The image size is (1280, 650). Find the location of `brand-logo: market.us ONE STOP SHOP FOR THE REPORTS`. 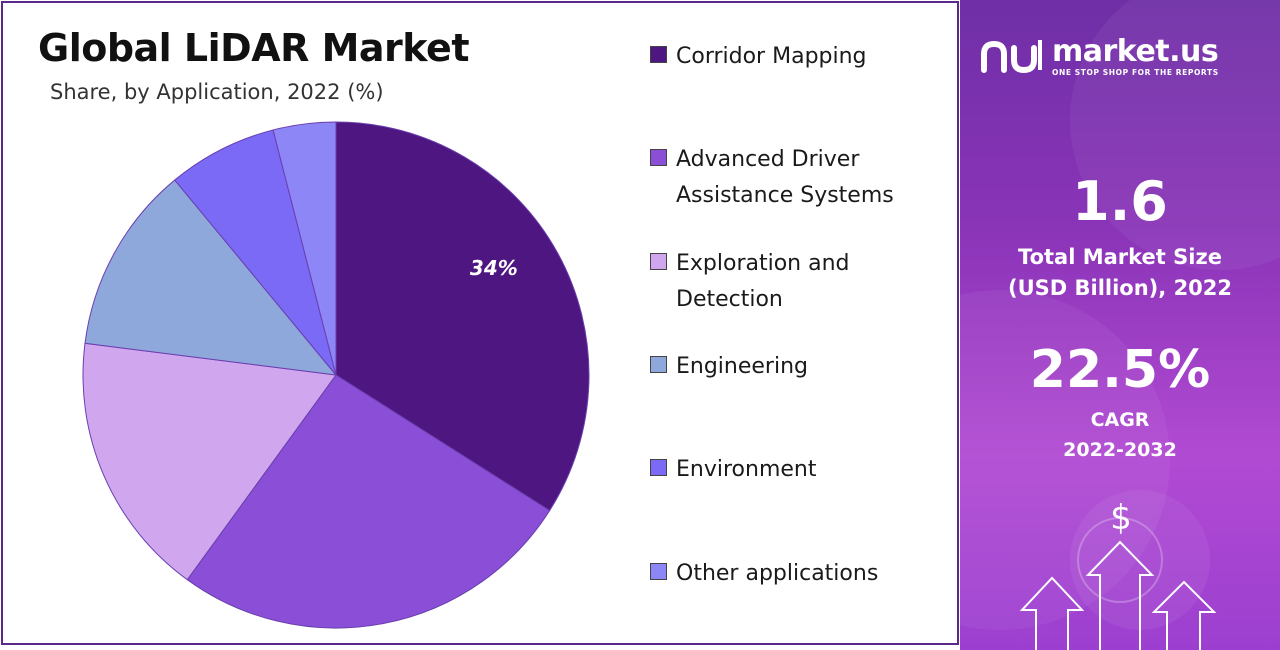

brand-logo: market.us ONE STOP SHOP FOR THE REPORTS is located at coordinates (1099, 56).